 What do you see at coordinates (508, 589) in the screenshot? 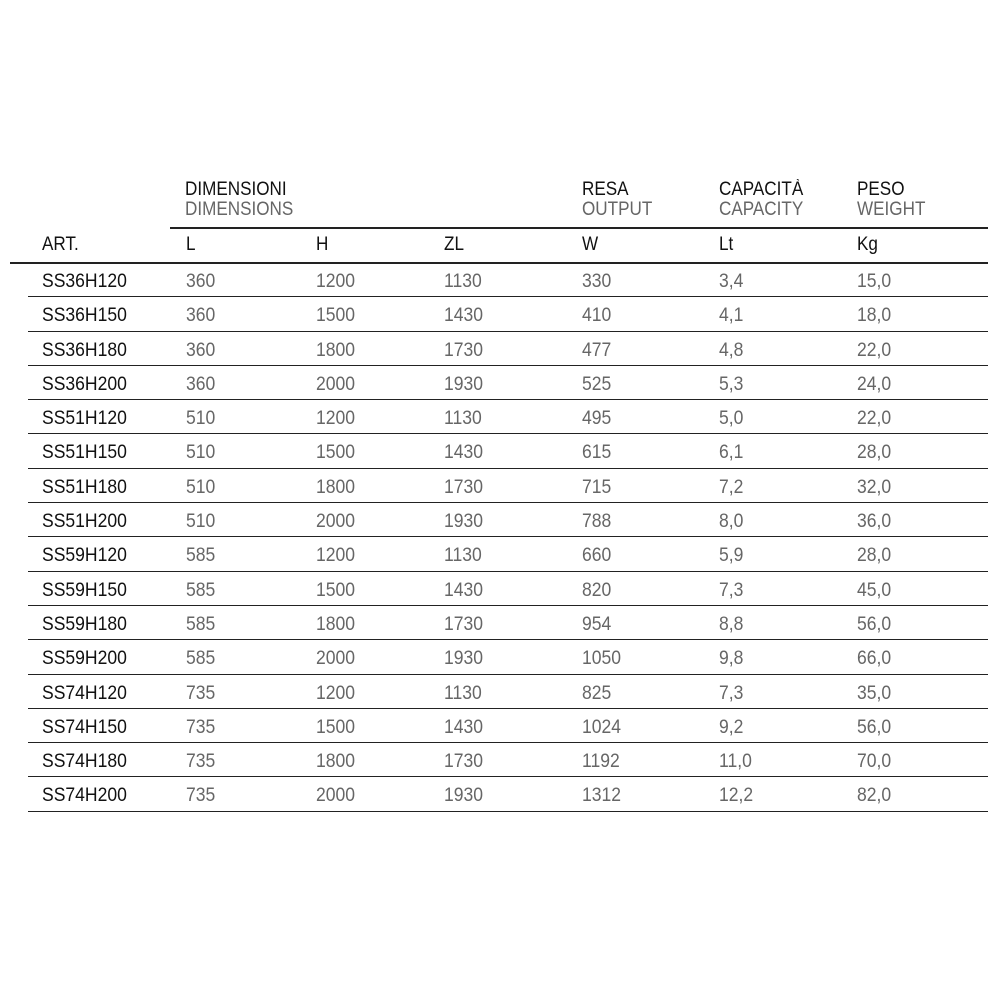
I see `table-row: SS59H150 585 1500 1430 820 7,3 45,0` at bounding box center [508, 589].